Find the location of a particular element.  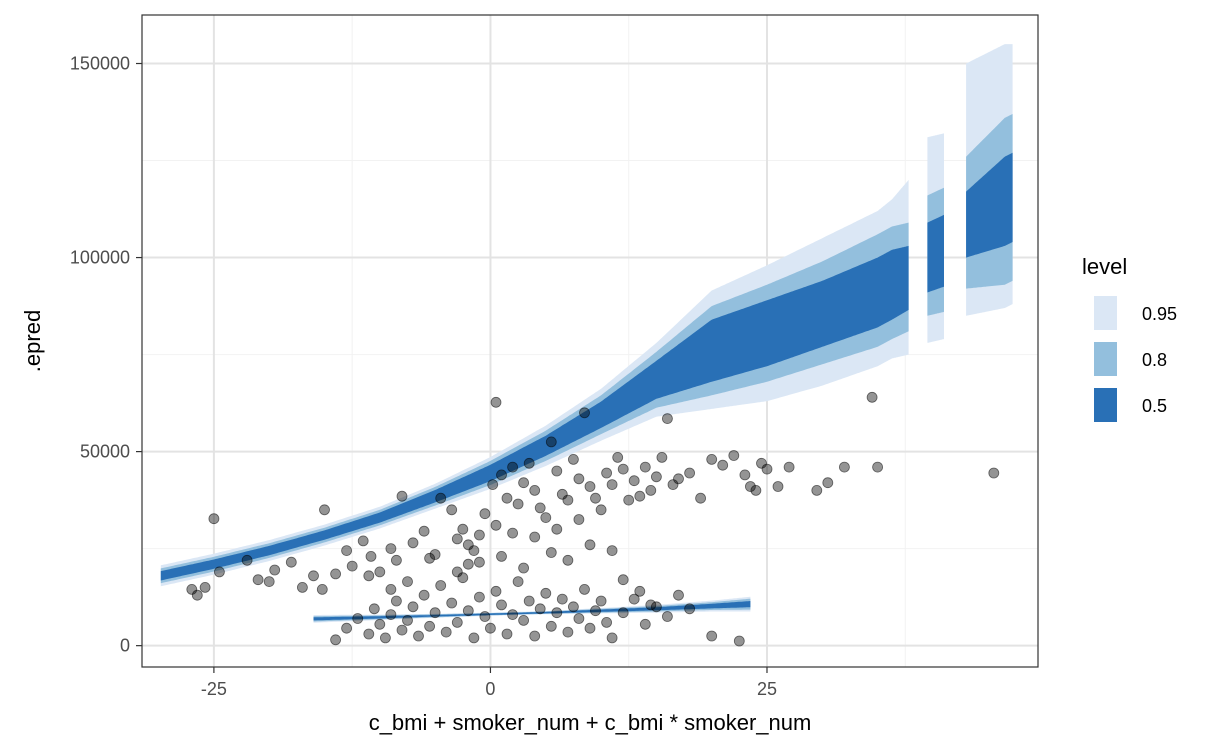

legend-label: 0.5 is located at coordinates (1154, 406).